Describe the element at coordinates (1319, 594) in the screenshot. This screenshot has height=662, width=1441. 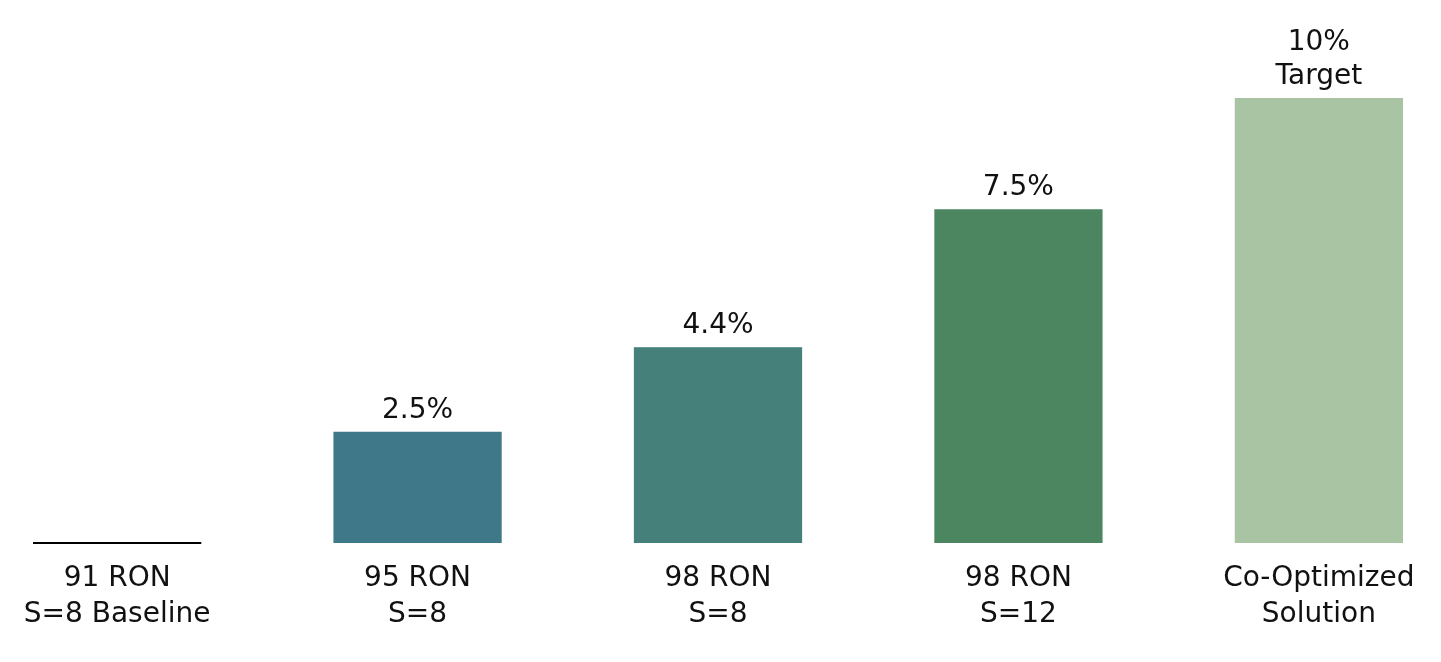
I see `x-tick-label: Co-Optimized Solution` at that location.